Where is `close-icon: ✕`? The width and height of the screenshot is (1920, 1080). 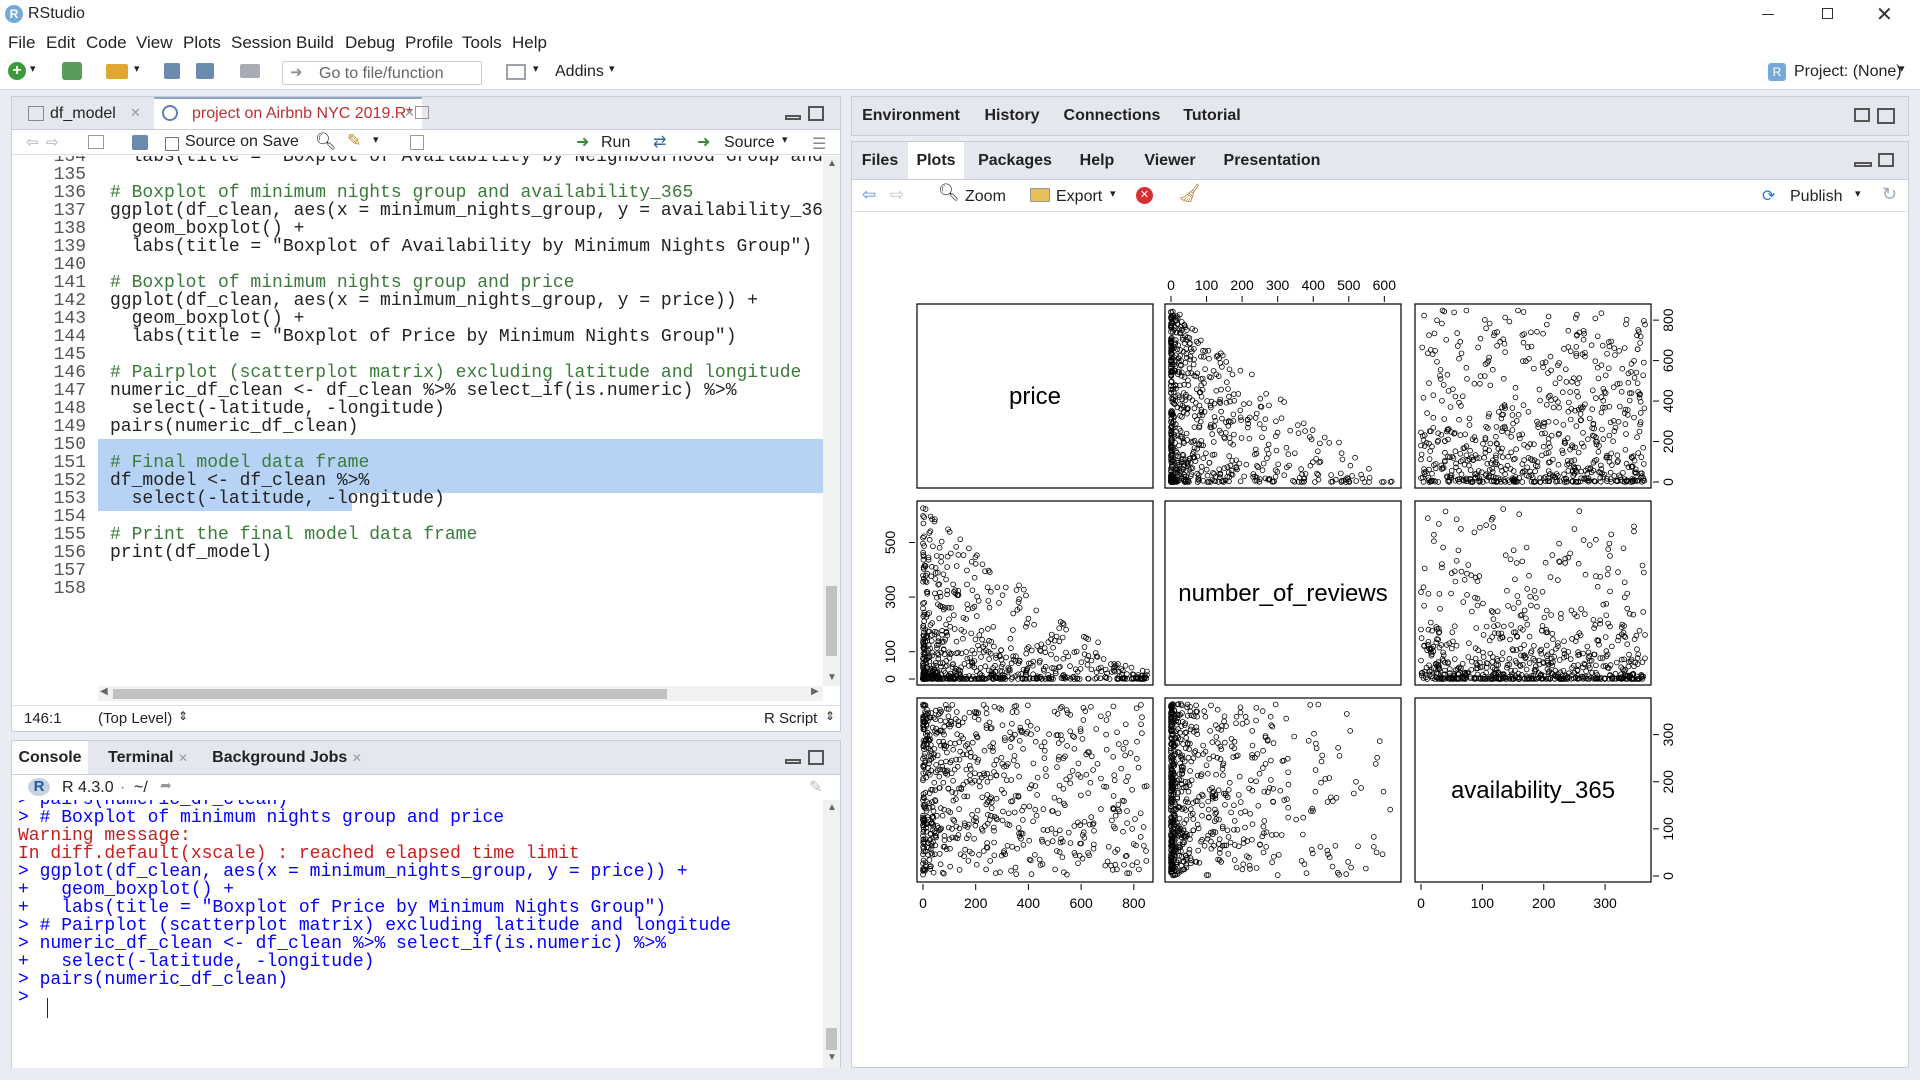 close-icon: ✕ is located at coordinates (1884, 15).